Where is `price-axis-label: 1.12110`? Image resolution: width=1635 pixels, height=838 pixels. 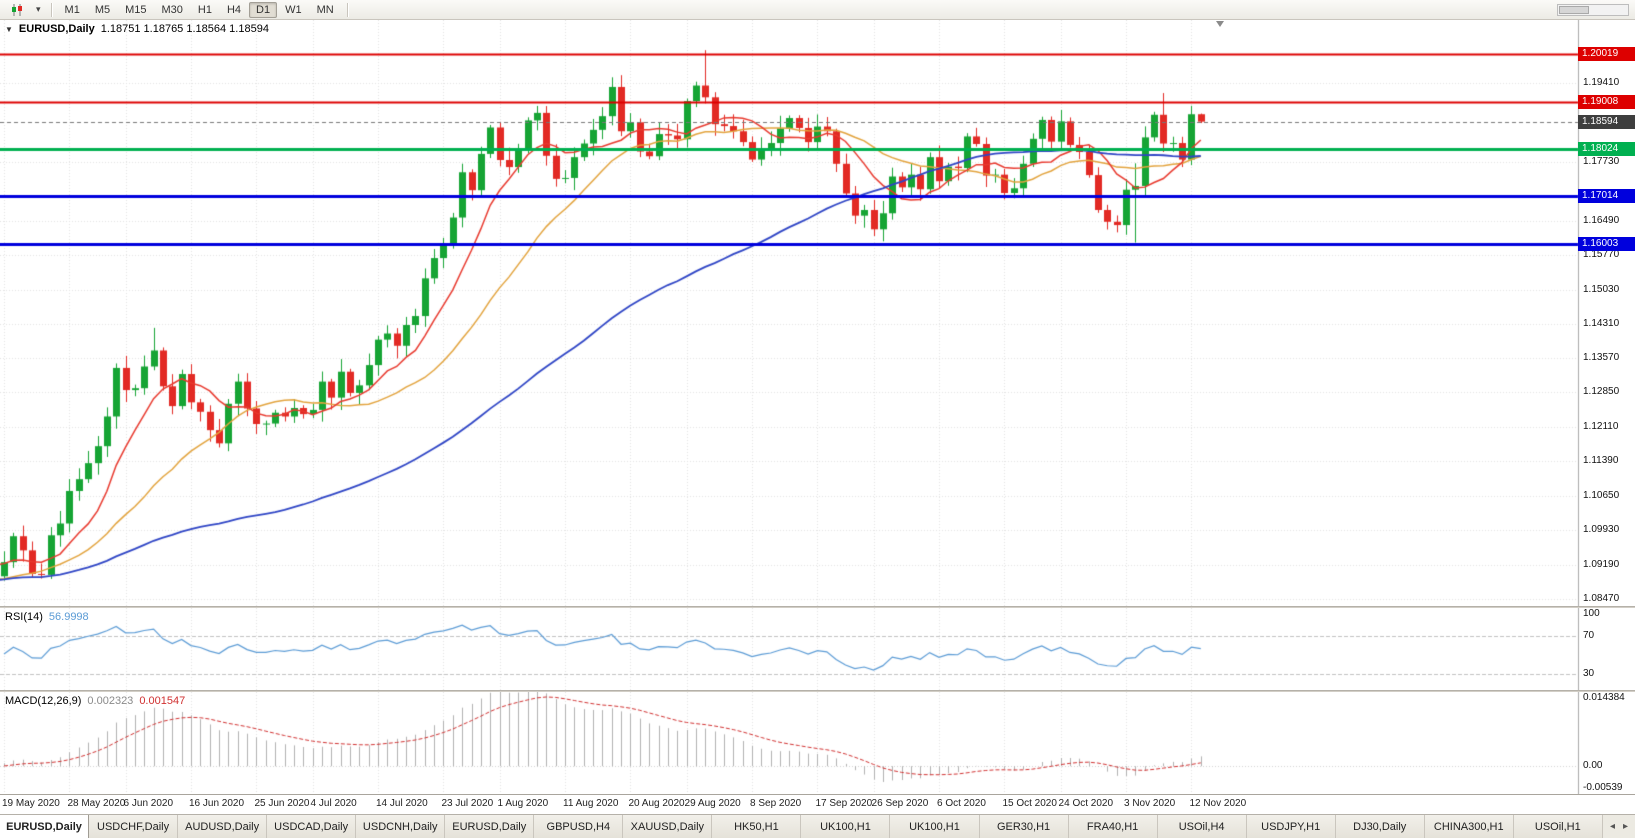 price-axis-label: 1.12110 is located at coordinates (1601, 427).